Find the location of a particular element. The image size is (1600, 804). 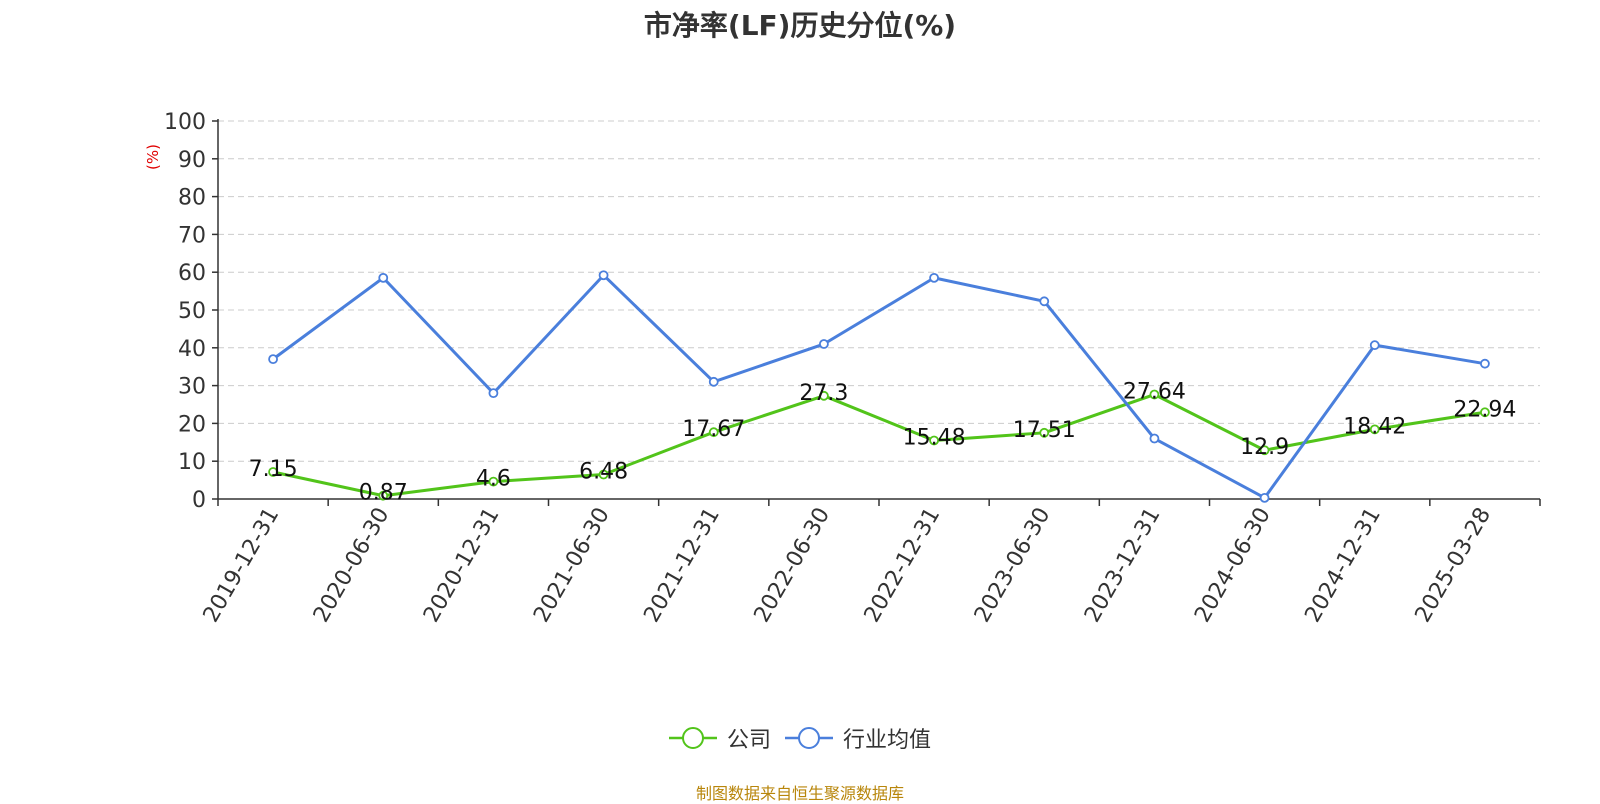

x-tick-label: 2019-12-31 is located at coordinates (242, 565).